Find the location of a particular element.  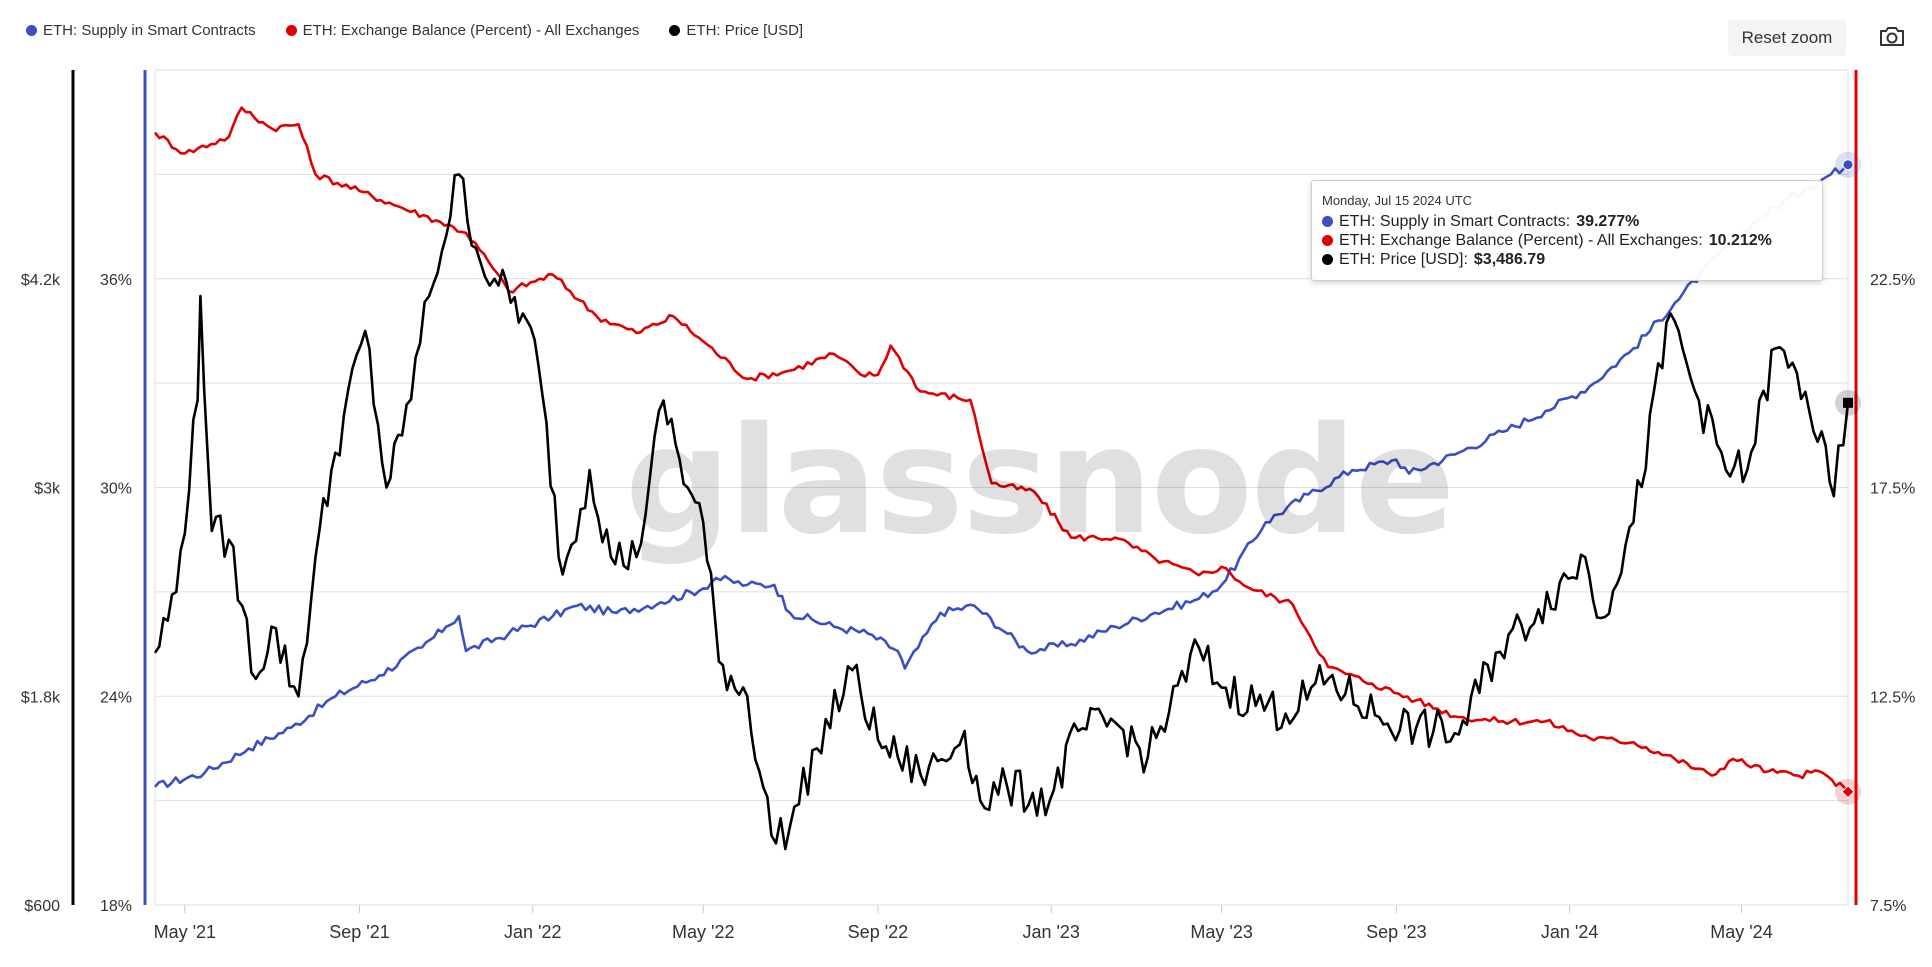

x-tick-label: Jan '24 is located at coordinates (1569, 932).